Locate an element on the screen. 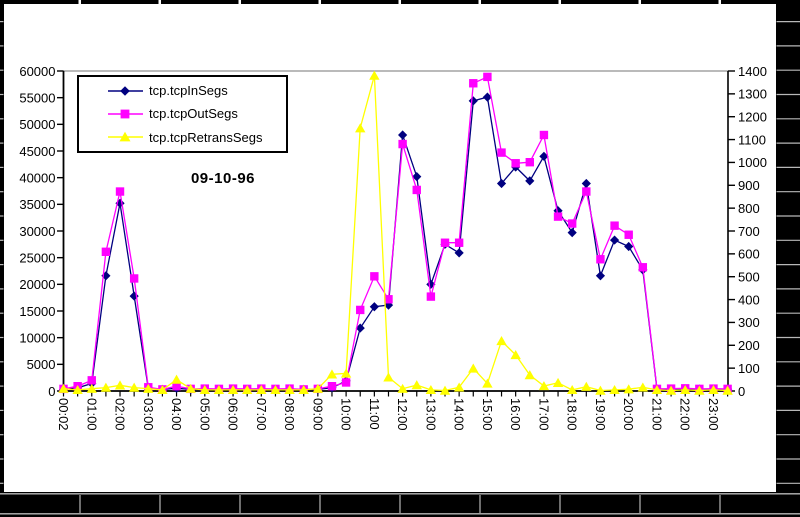  x-axis-label: 14:00 is located at coordinates (459, 414).